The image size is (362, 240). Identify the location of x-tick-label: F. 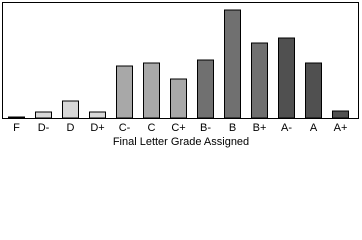
(16, 128).